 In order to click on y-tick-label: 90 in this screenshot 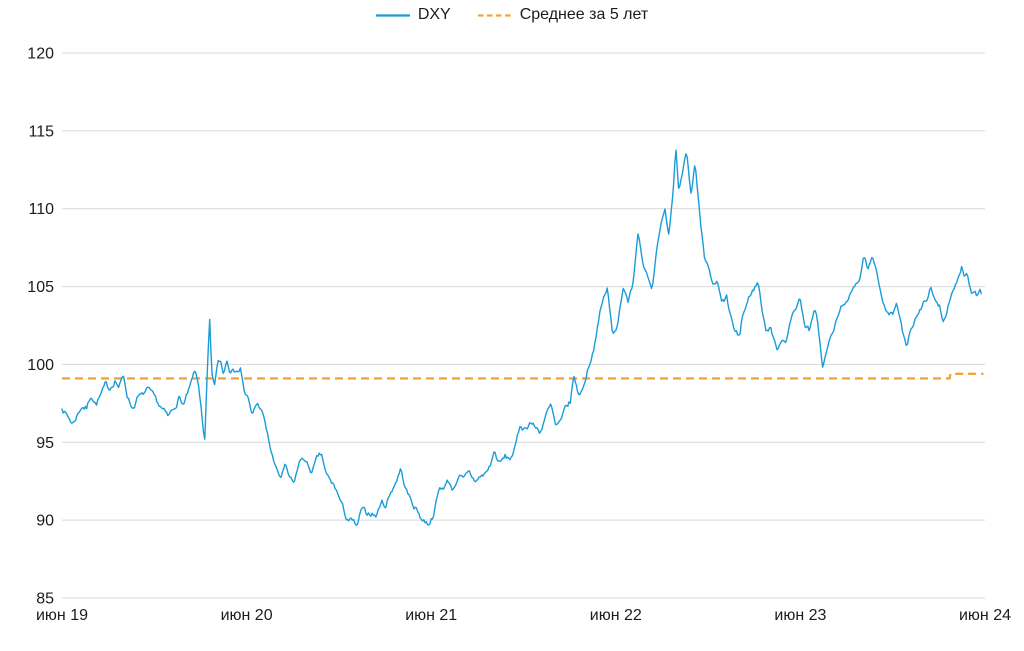, I will do `click(45, 521)`.